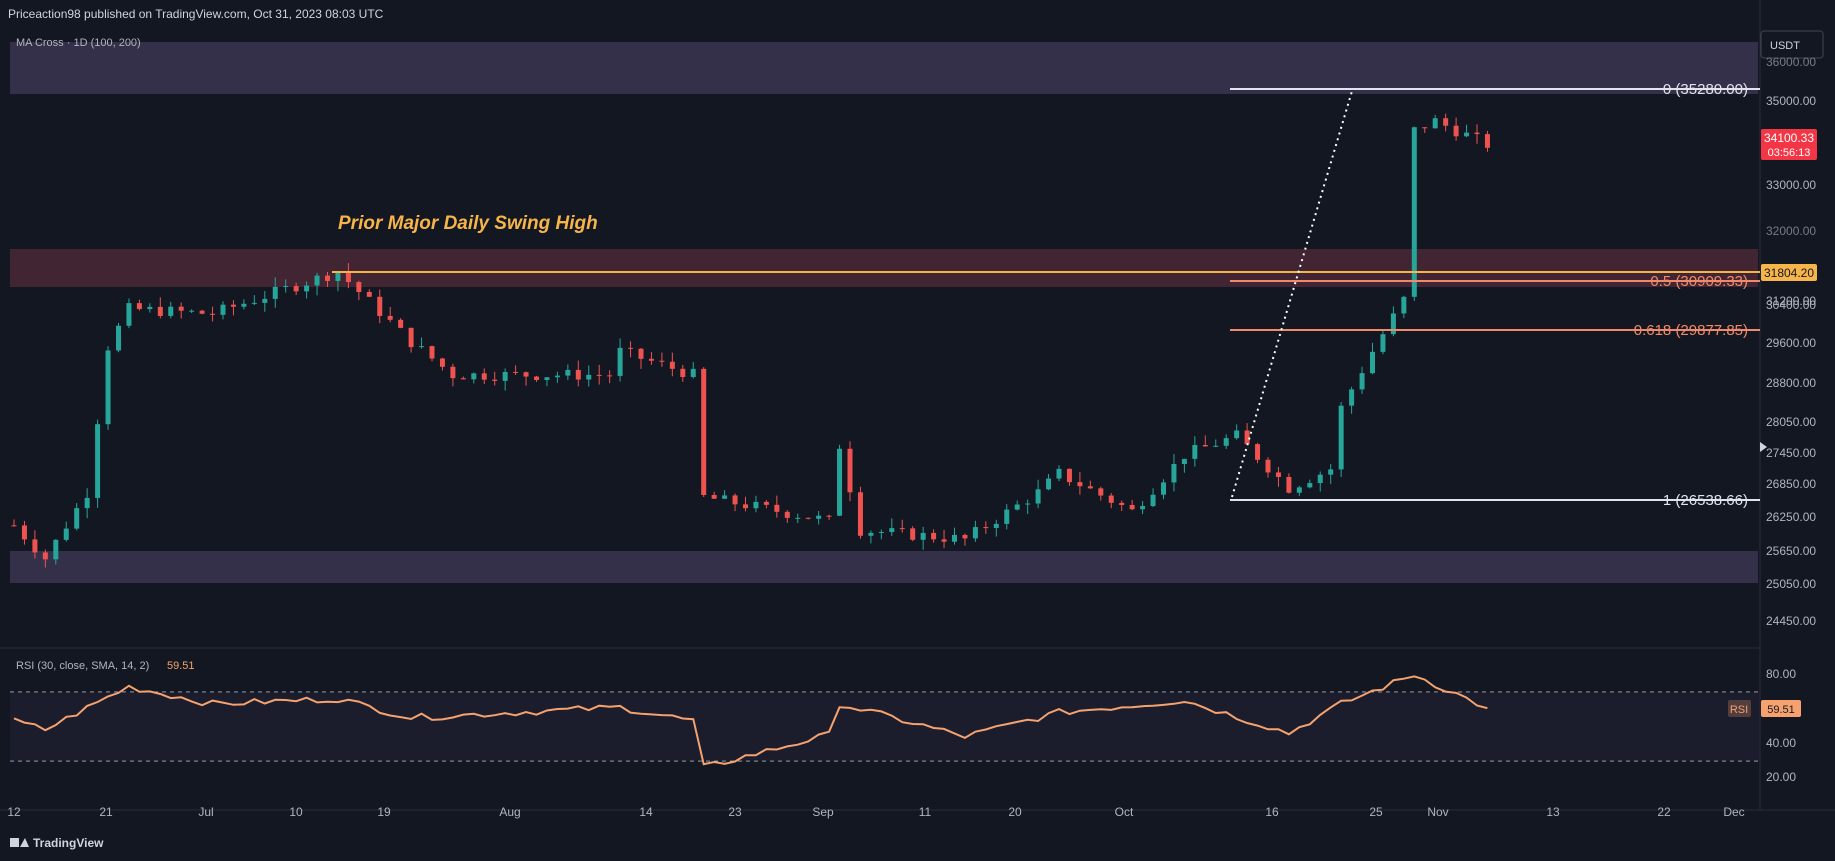 The width and height of the screenshot is (1835, 861). What do you see at coordinates (82, 666) in the screenshot?
I see `rsi-indicator-label: RSI (30, close, SMA, 14, 2)` at bounding box center [82, 666].